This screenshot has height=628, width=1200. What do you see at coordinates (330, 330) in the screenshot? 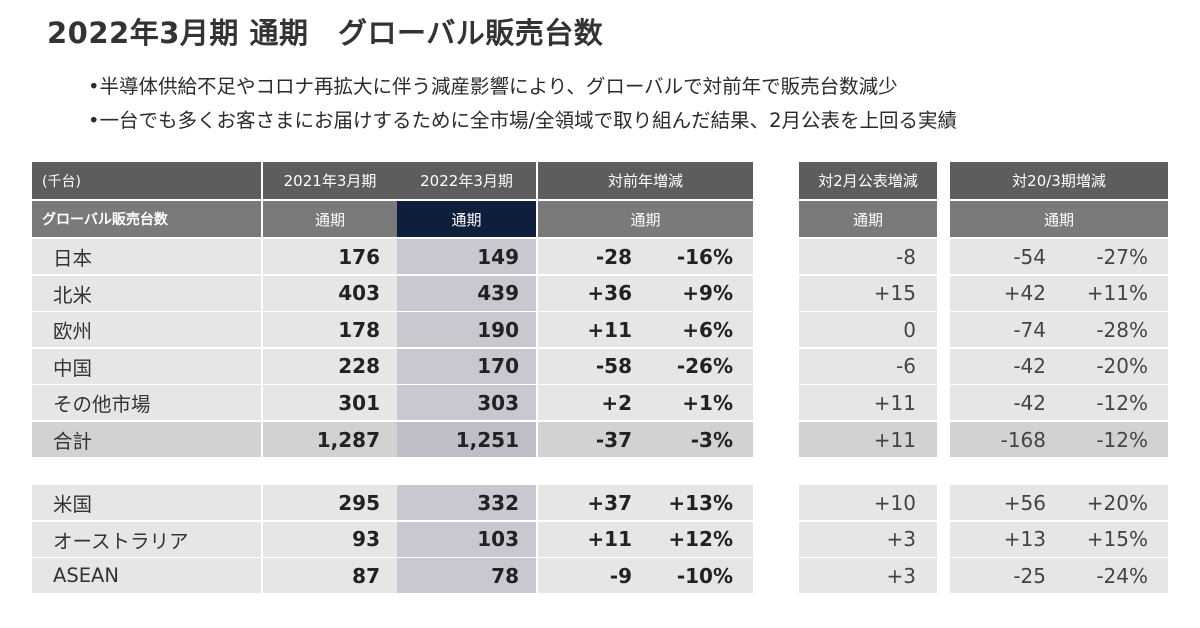
I see `value-fy2021: 178` at bounding box center [330, 330].